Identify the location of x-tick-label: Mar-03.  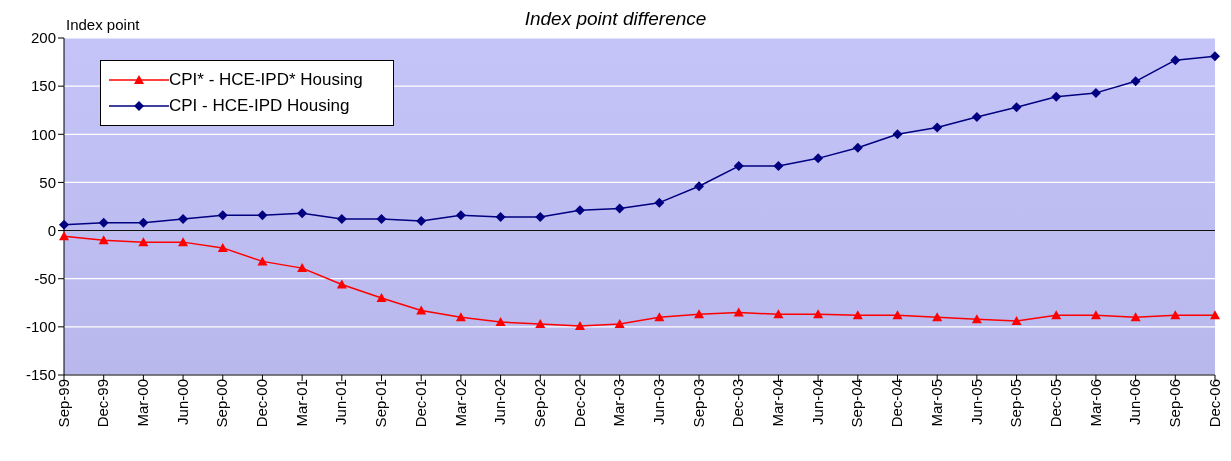
(619, 403).